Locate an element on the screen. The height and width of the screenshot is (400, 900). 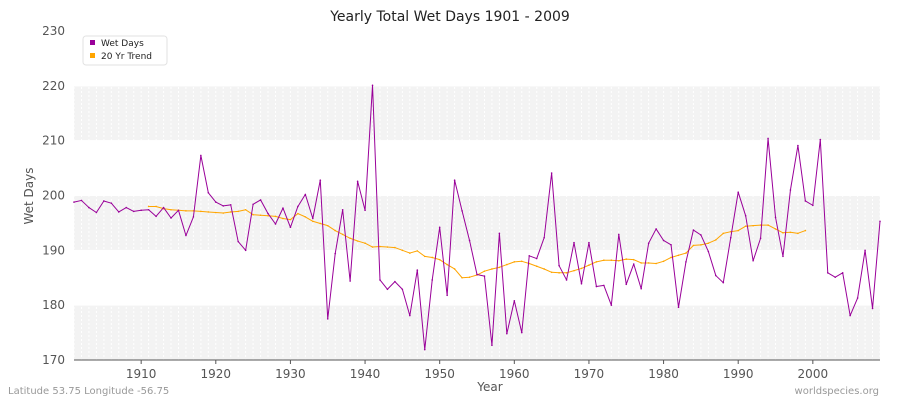
legend-swatch-wet-days is located at coordinates (92, 42).